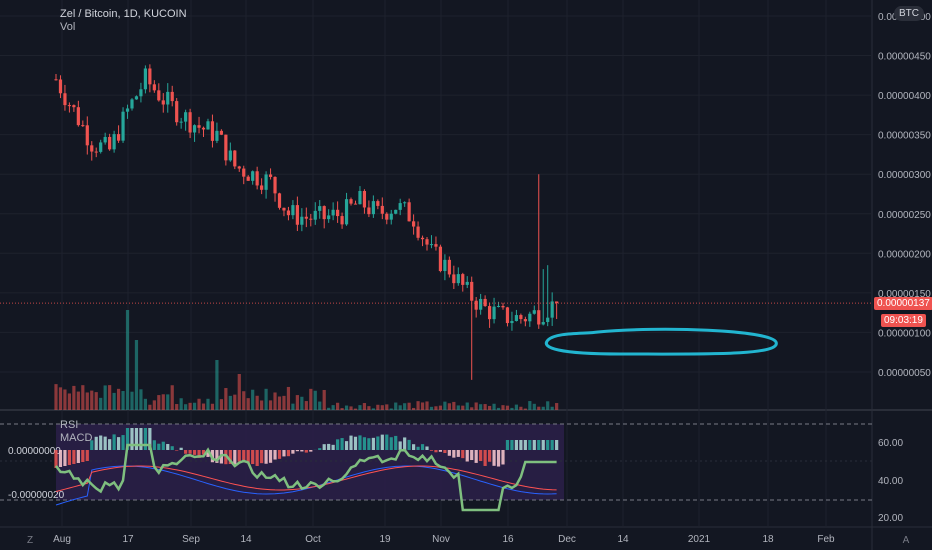 The image size is (932, 550). I want to click on symbol-title: Zel / Bitcoin, 1D, KUCOIN, so click(123, 14).